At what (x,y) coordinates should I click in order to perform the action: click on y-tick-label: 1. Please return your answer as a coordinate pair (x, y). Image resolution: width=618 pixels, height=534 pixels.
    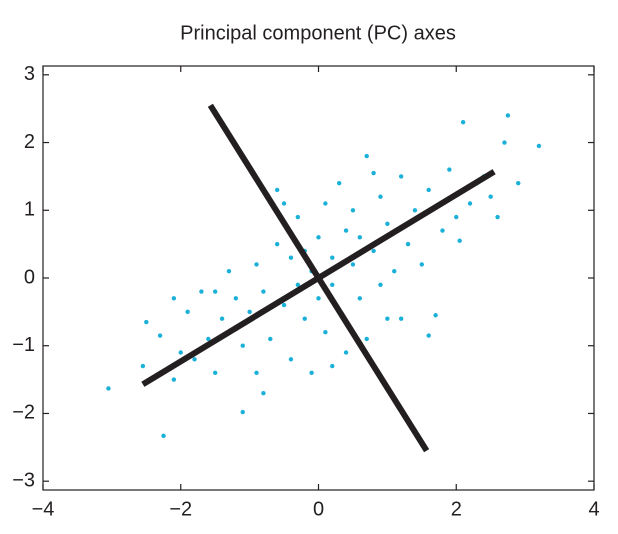
    Looking at the image, I should click on (29, 210).